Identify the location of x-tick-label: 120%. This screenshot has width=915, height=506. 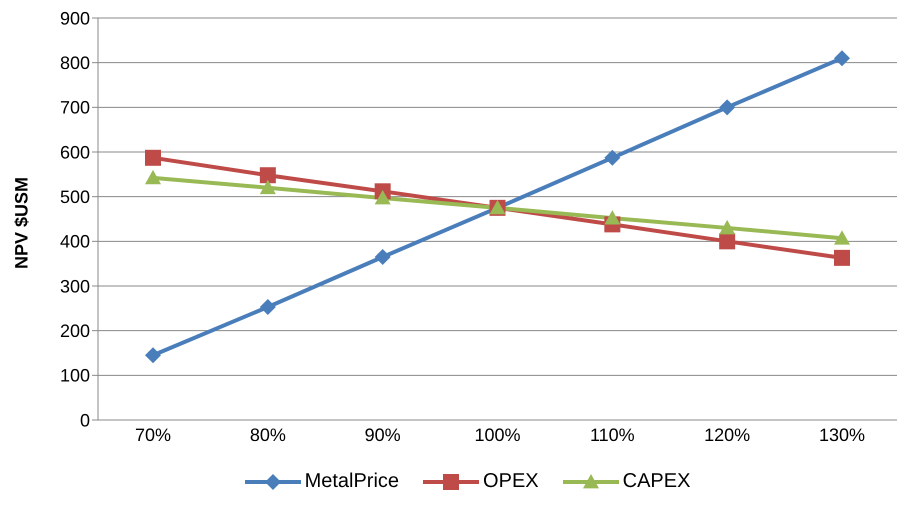
(727, 434).